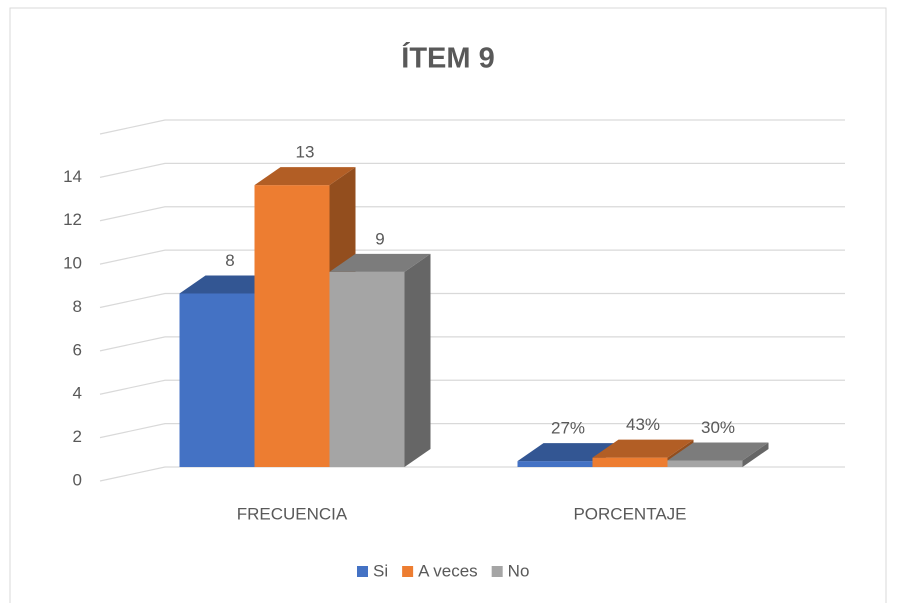  I want to click on y-tick-label: 6, so click(77, 349).